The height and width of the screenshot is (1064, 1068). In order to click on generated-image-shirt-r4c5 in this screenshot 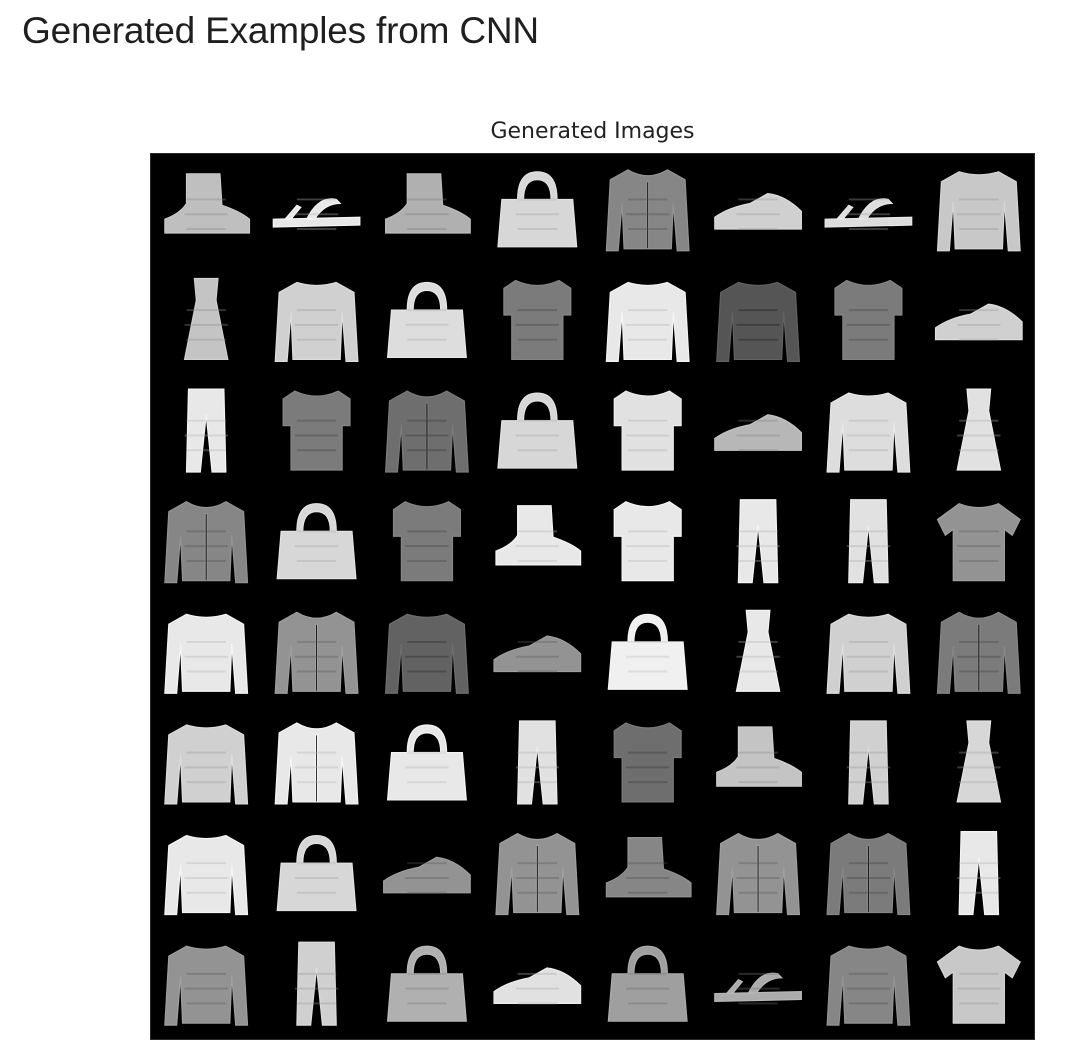, I will do `click(647, 541)`.